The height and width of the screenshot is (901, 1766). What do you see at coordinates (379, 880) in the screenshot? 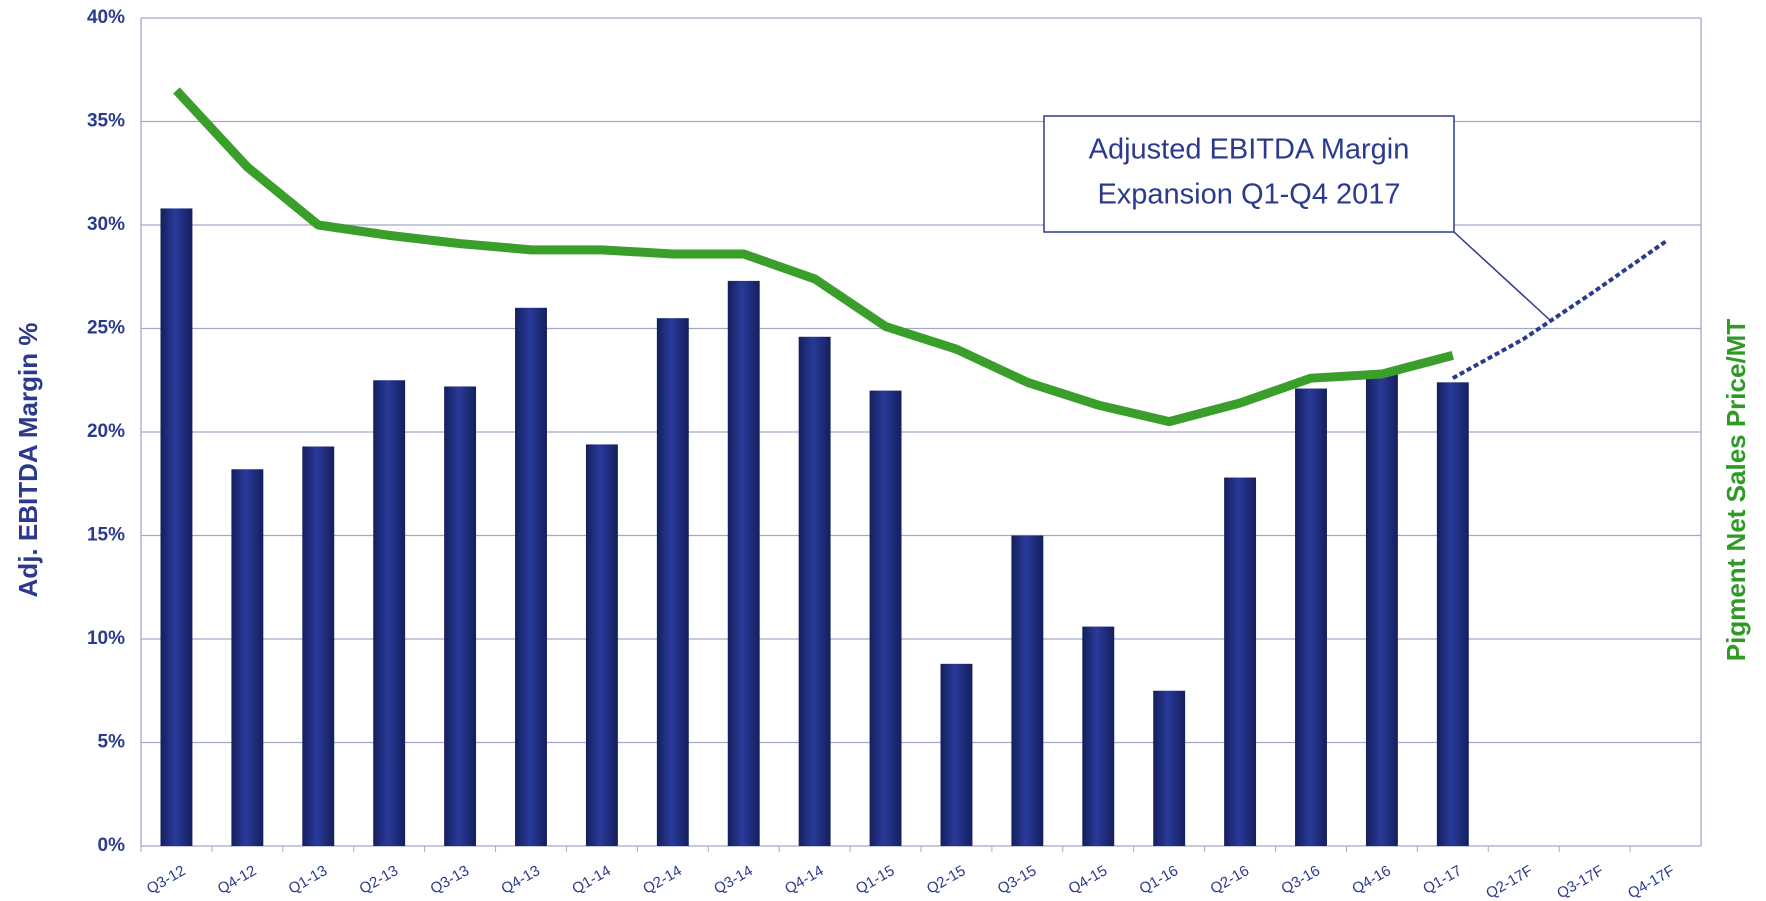
I see `x-tick-label: Q2-13` at bounding box center [379, 880].